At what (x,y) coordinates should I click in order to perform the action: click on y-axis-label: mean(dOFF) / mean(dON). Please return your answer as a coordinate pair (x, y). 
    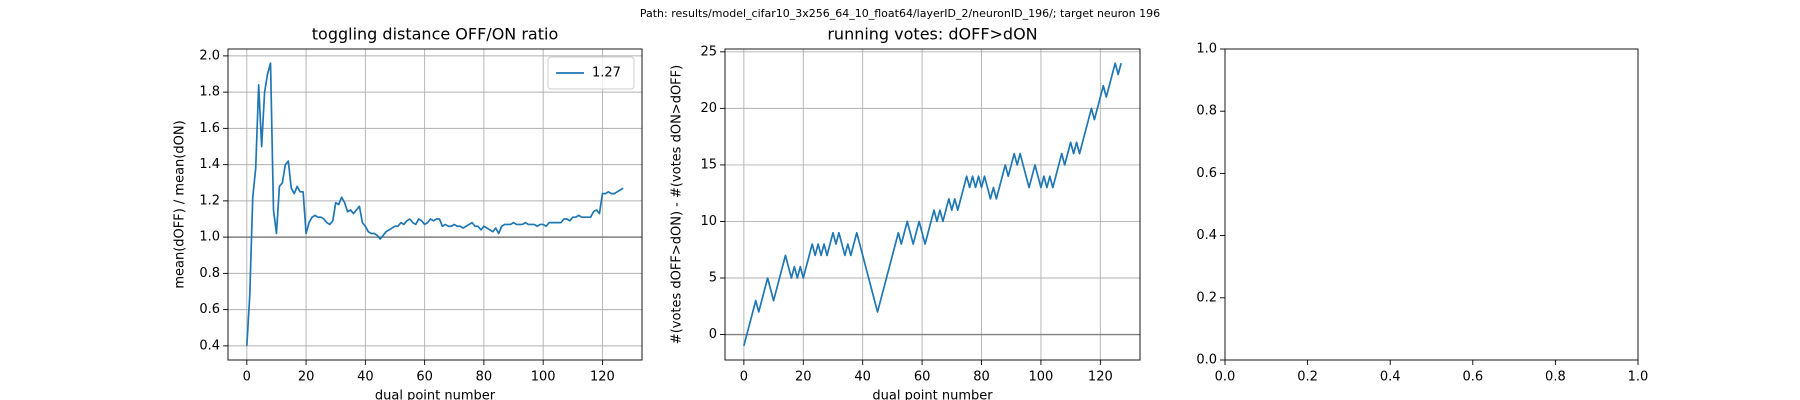
    Looking at the image, I should click on (180, 204).